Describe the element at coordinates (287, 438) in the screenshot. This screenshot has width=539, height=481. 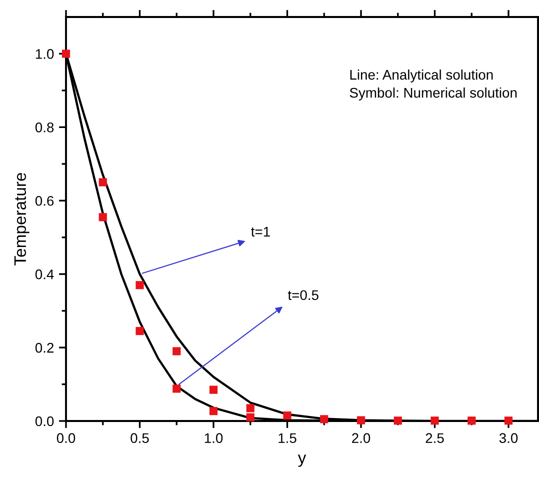
I see `x-tick-label: 1.5` at that location.